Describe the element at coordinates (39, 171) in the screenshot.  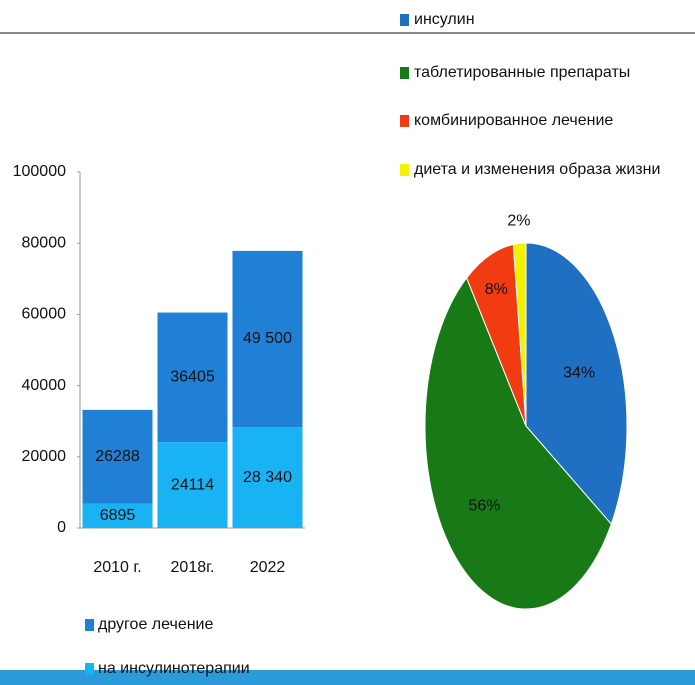
I see `y-tick-label: 100000` at that location.